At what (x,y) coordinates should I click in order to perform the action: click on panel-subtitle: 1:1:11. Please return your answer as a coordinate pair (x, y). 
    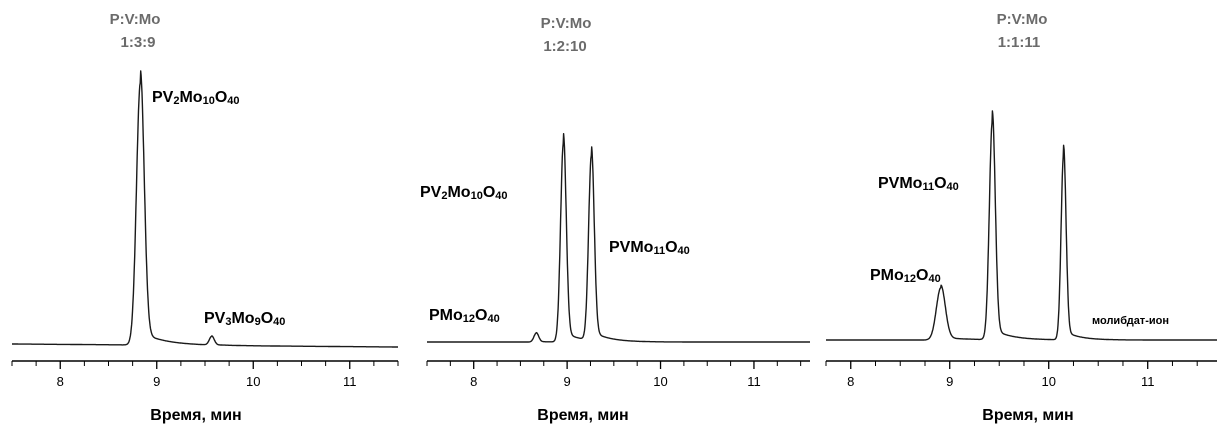
    Looking at the image, I should click on (1019, 42).